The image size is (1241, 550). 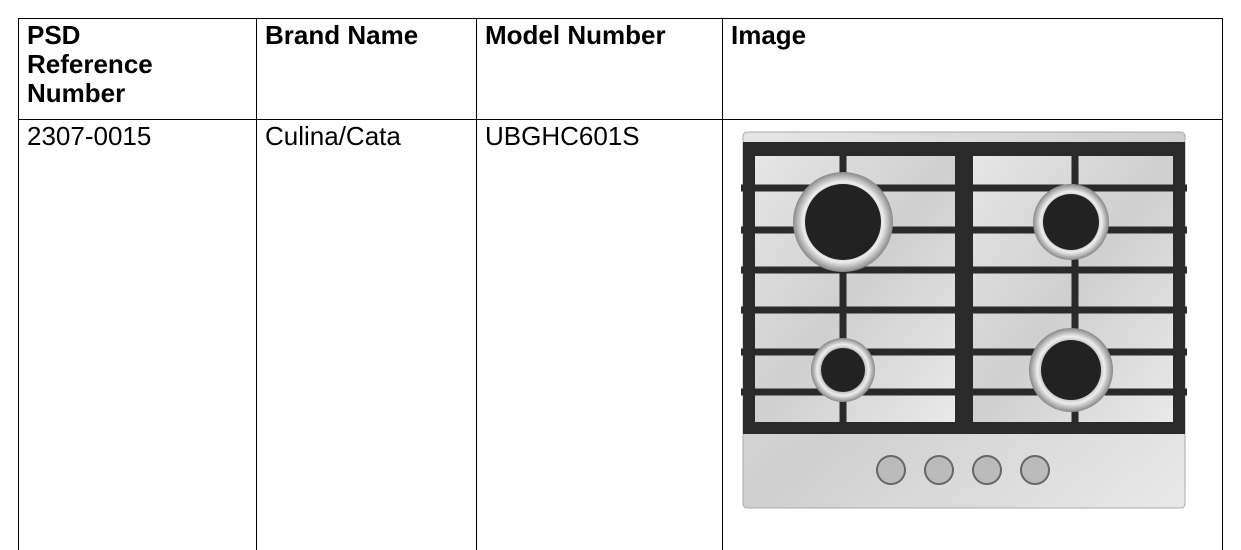 I want to click on header-cell: PSD Reference Number, so click(x=138, y=69).